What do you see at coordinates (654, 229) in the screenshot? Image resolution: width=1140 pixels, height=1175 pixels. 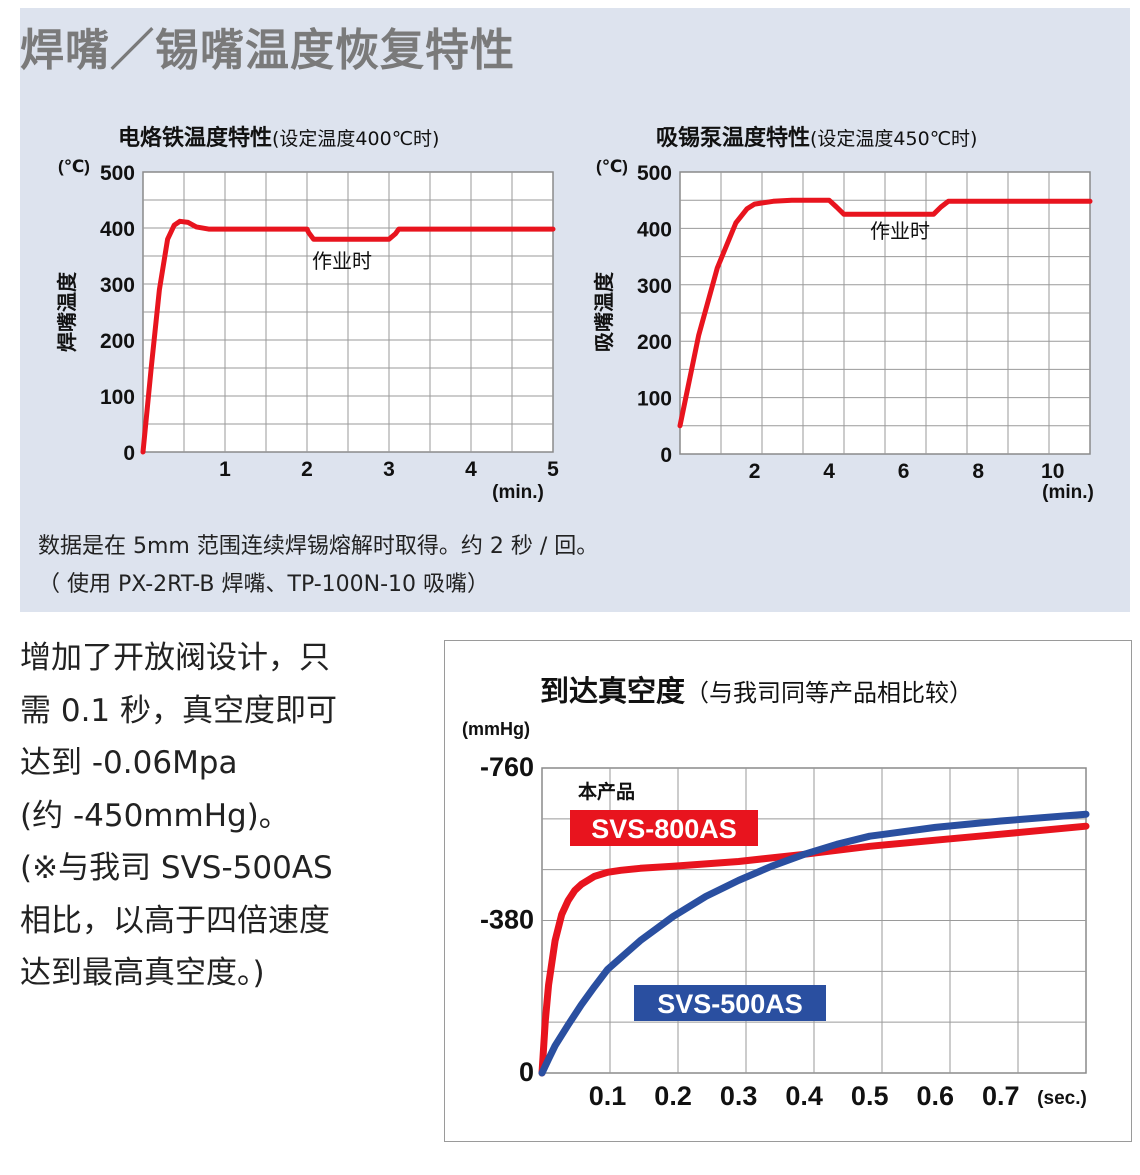 I see `chart2-y-tick-label: 400` at bounding box center [654, 229].